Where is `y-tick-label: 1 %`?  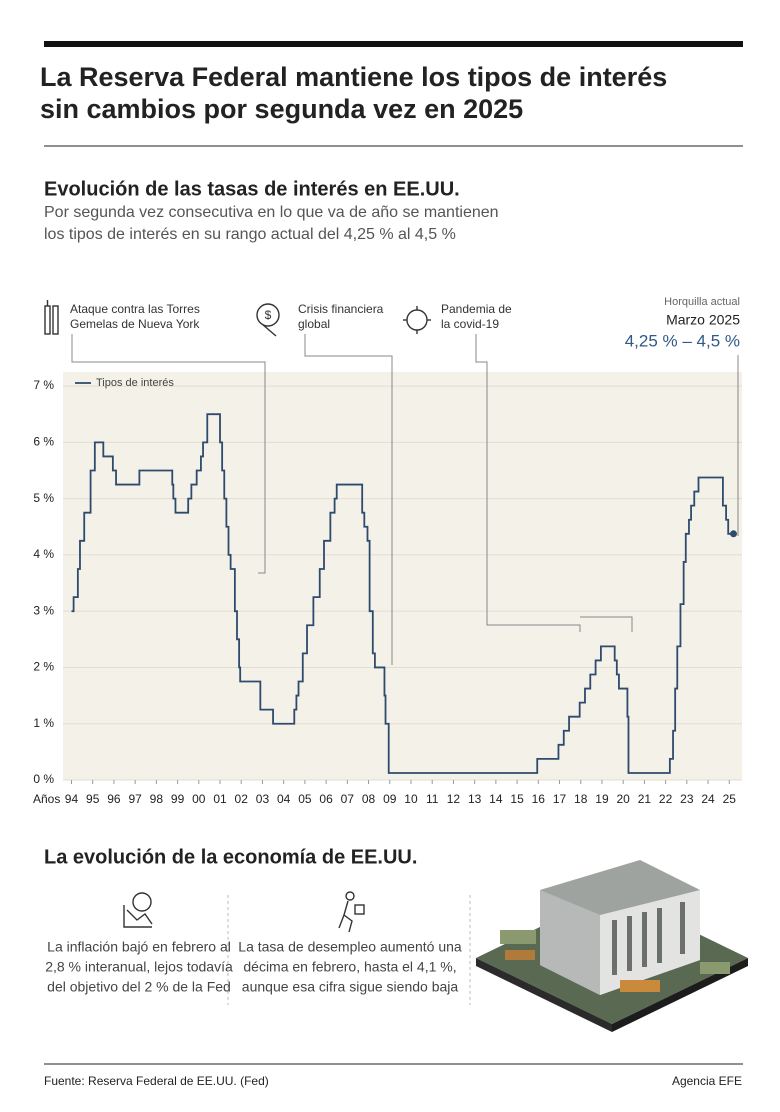 y-tick-label: 1 % is located at coordinates (43, 723).